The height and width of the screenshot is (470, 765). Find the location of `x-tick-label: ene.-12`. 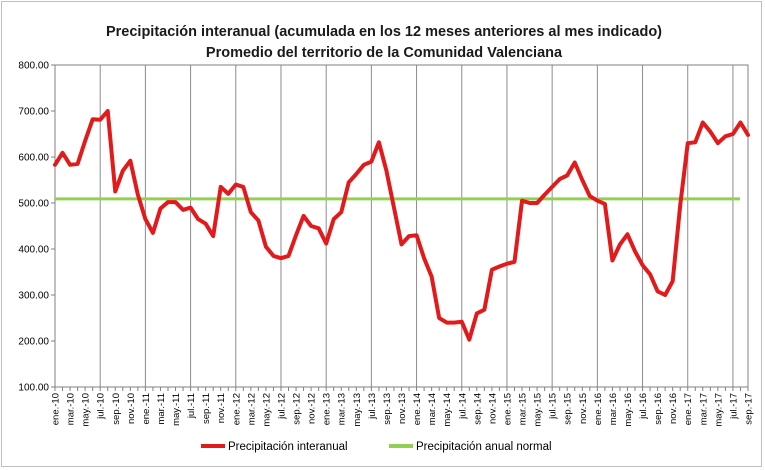

x-tick-label: ene.-12 is located at coordinates (236, 409).